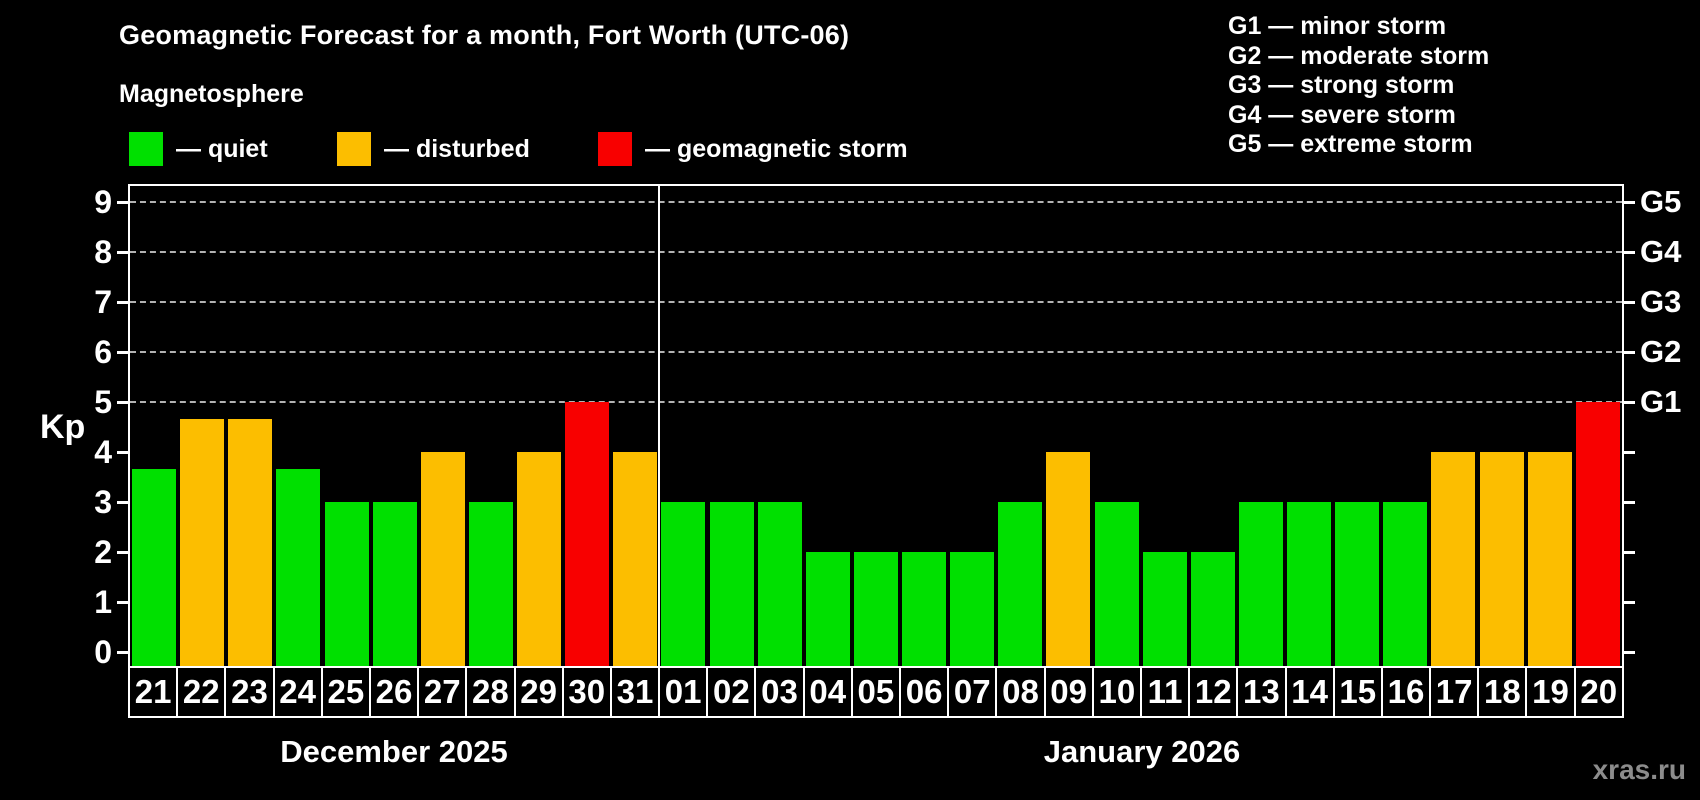  I want to click on day-label-cell: 22, so click(201, 692).